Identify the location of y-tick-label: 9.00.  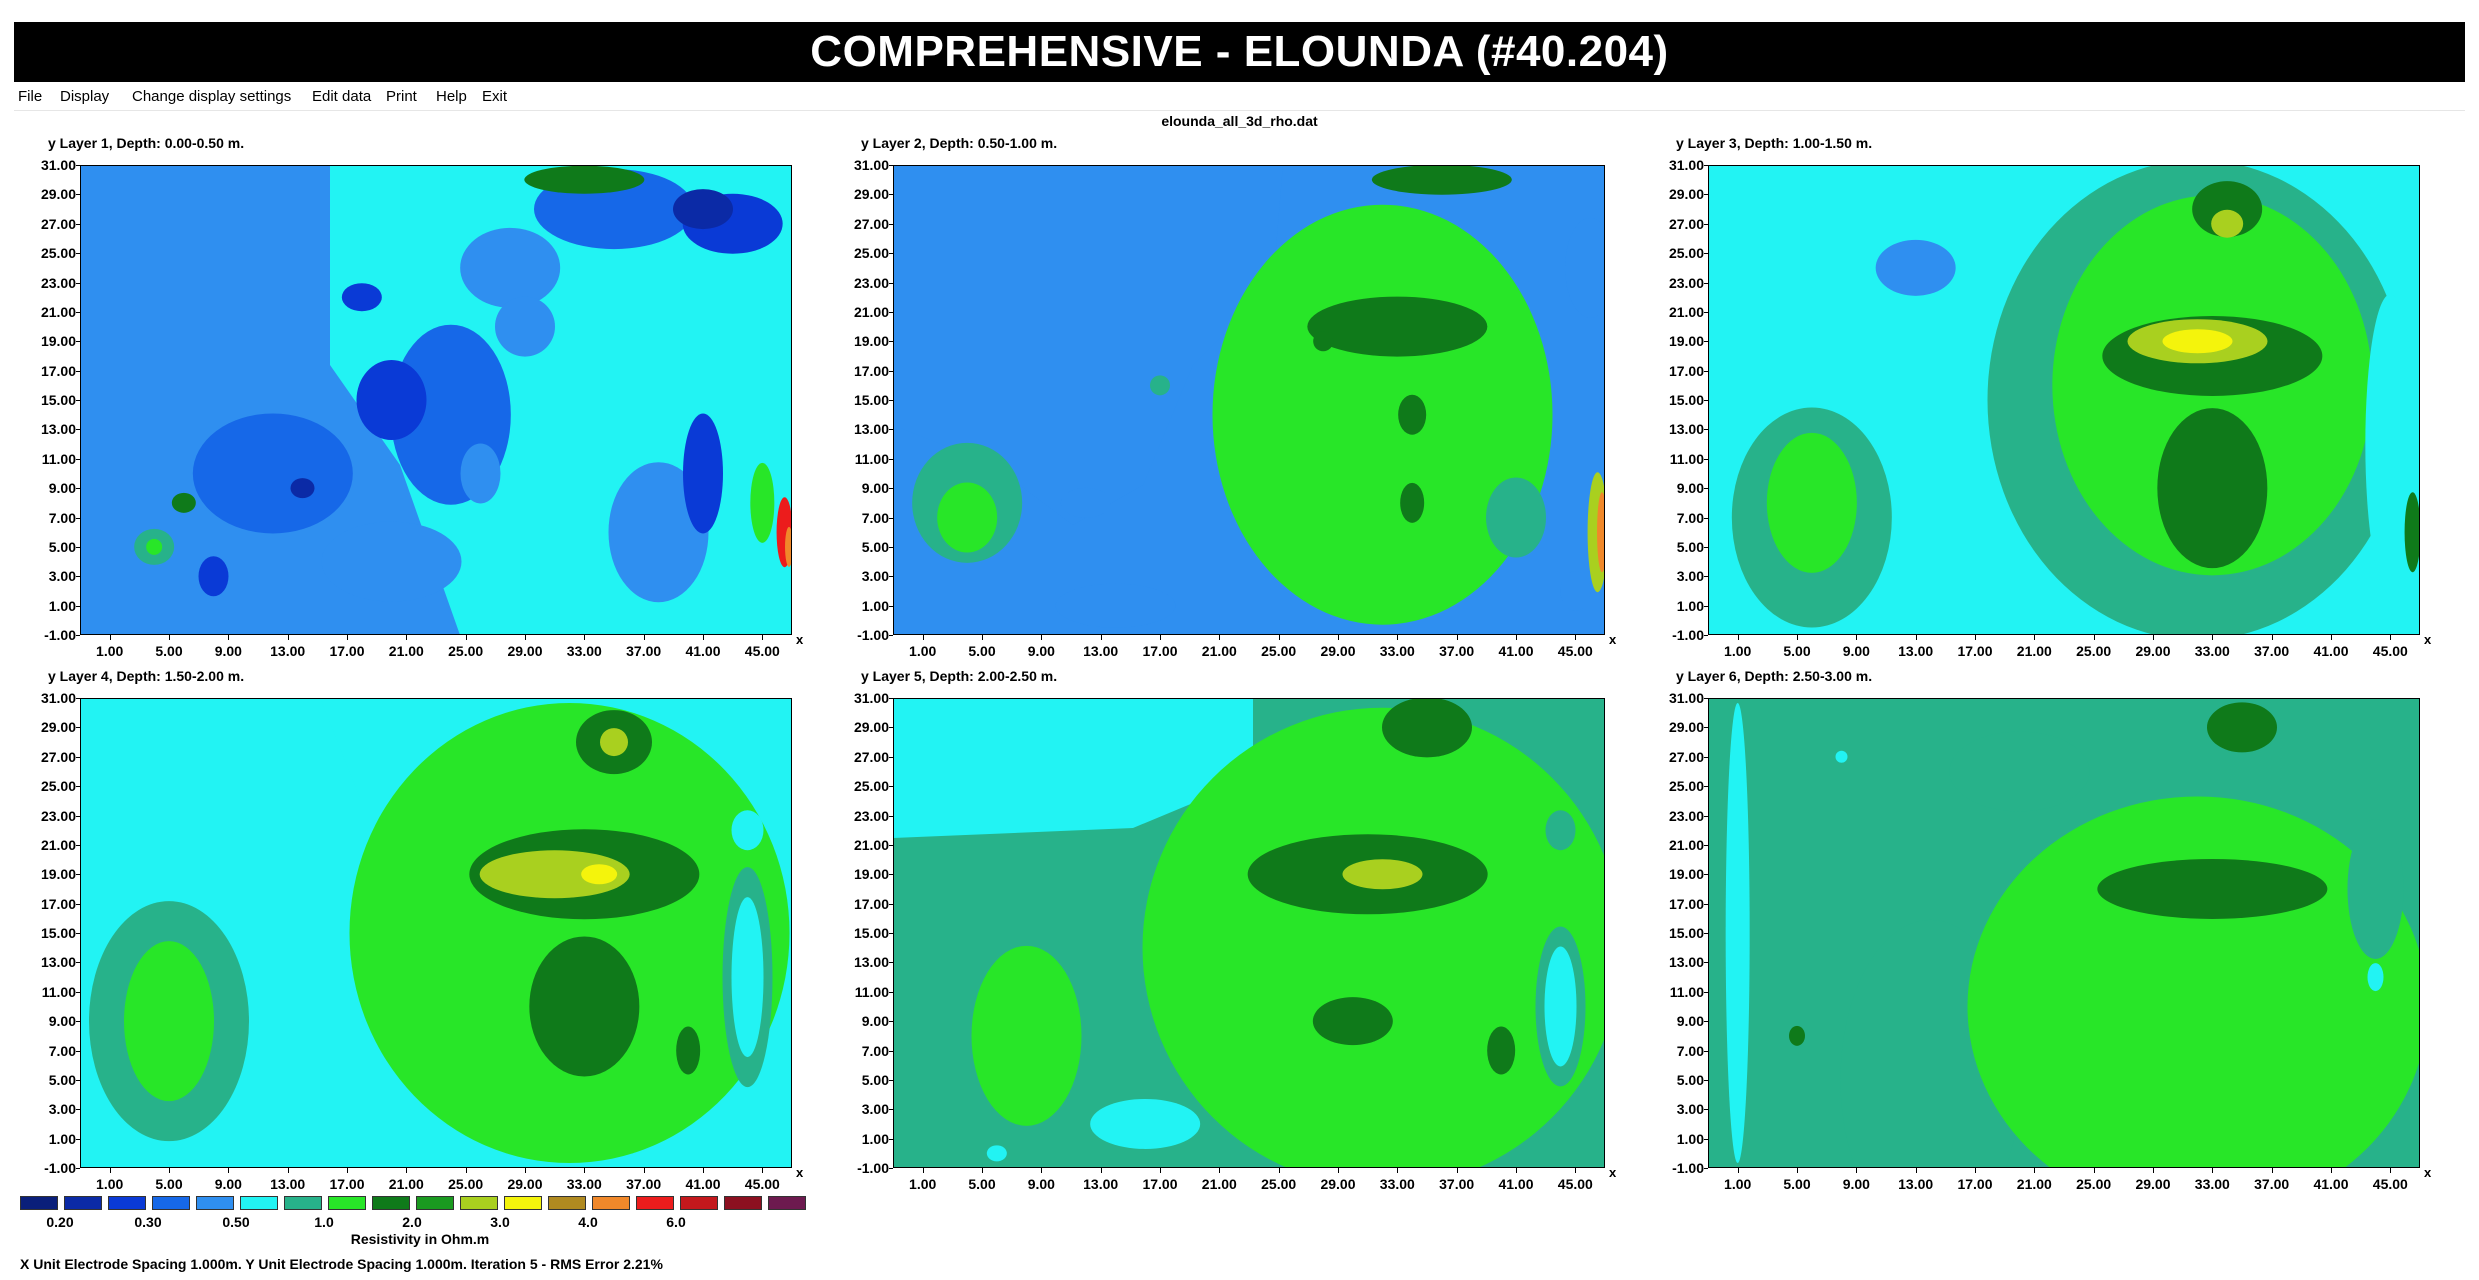
(875, 488).